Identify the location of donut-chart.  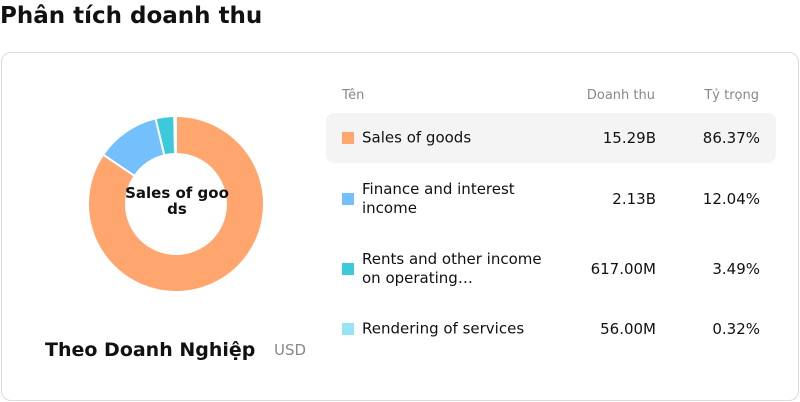
(176, 203).